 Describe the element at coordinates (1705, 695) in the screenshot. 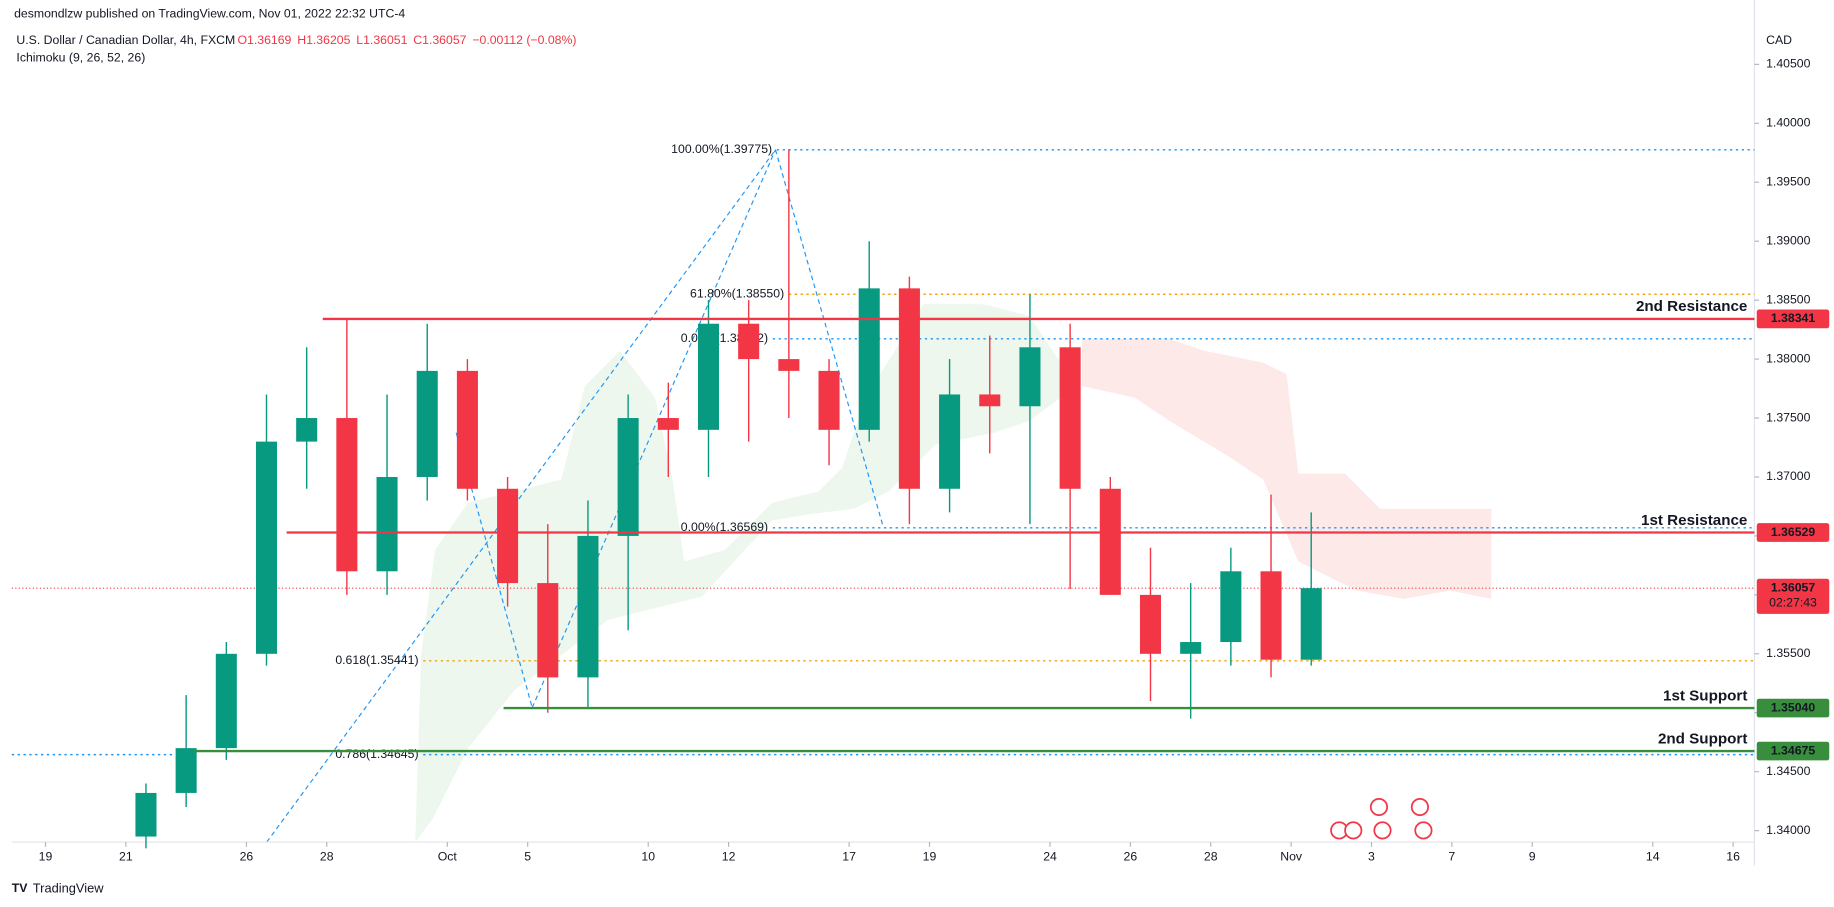

I see `level-name: 1st Support` at that location.